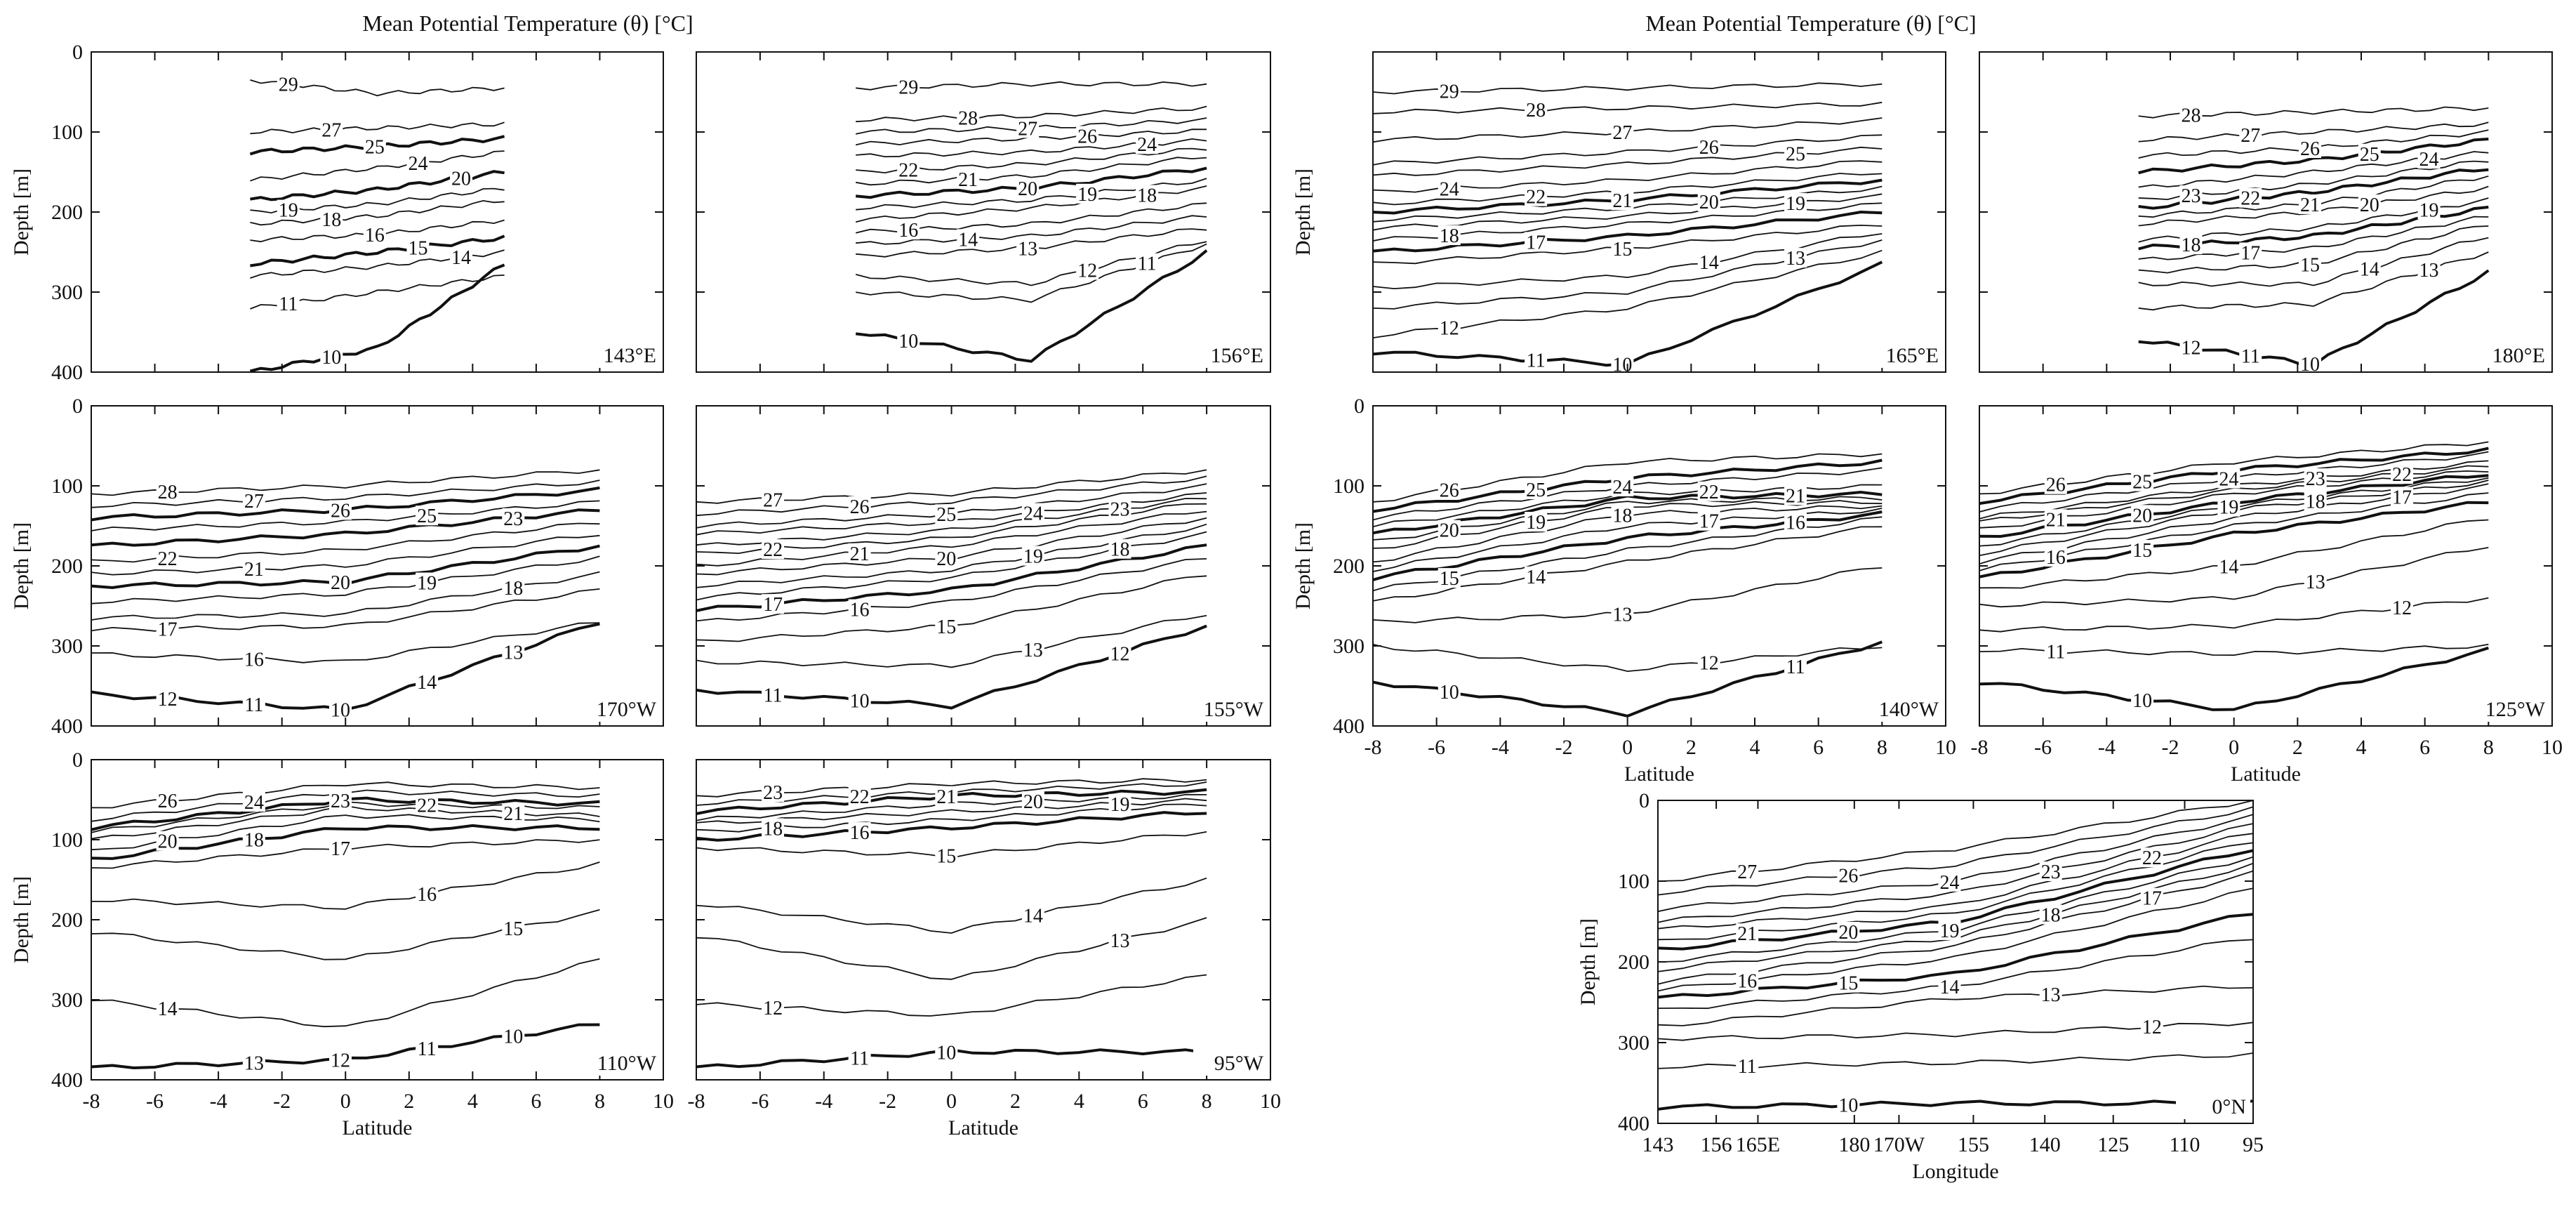 The image size is (2576, 1209). I want to click on contour-label: 12, so click(1087, 271).